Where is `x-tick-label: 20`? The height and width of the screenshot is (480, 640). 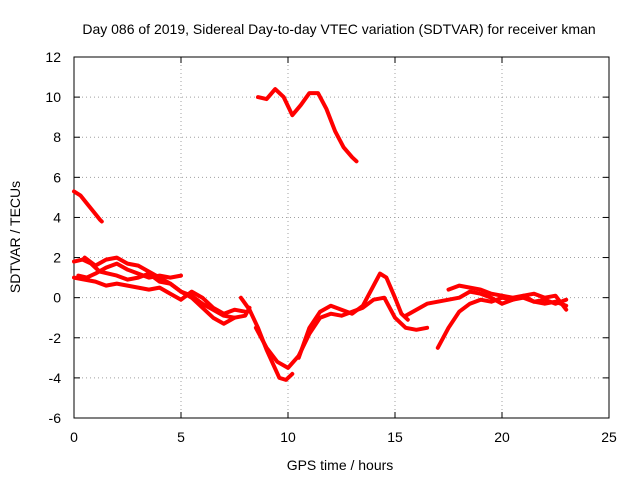 x-tick-label: 20 is located at coordinates (502, 437).